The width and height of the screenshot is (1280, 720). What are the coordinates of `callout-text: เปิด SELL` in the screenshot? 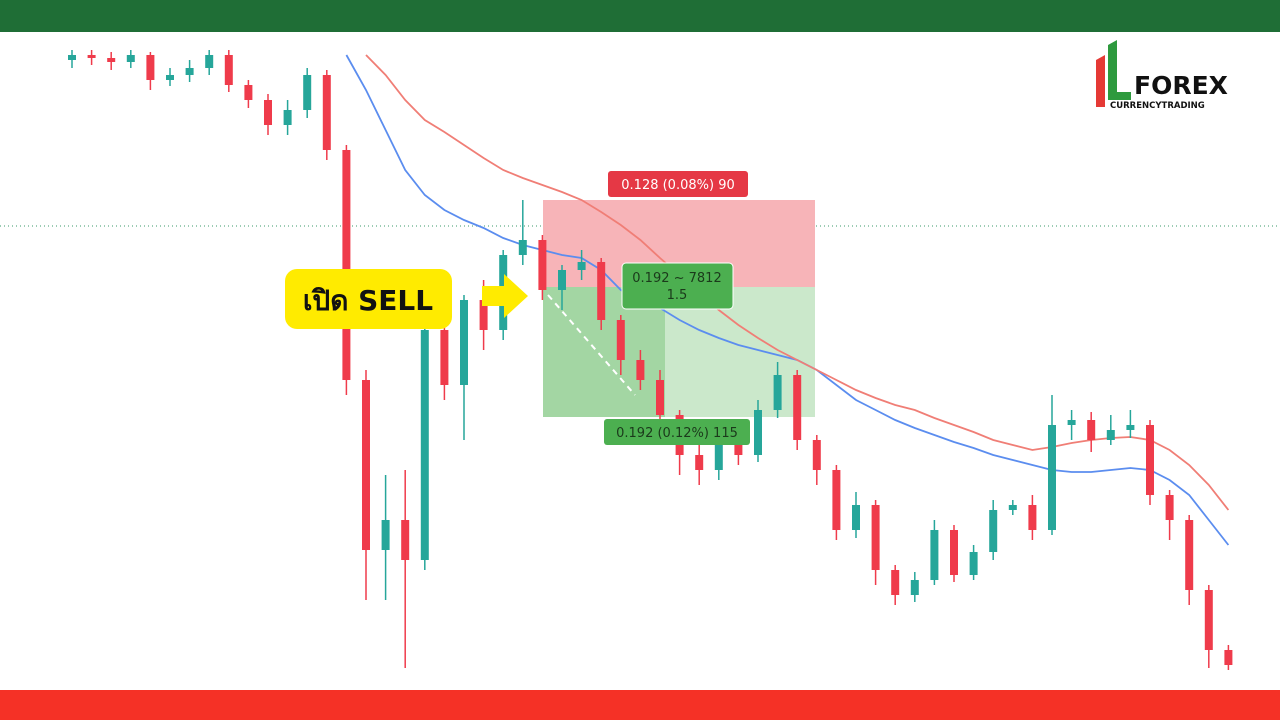 It's located at (368, 300).